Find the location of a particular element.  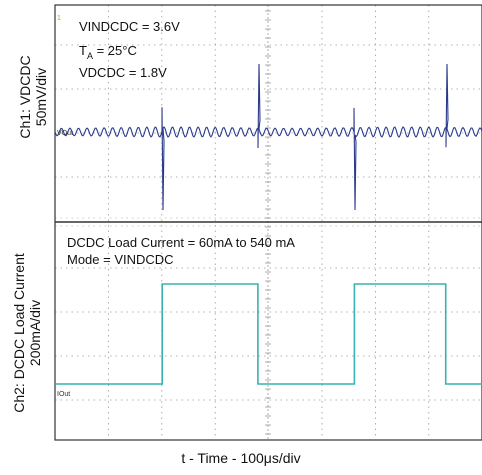

vin-annotation: VINDCDC = 3.6V is located at coordinates (129, 26).